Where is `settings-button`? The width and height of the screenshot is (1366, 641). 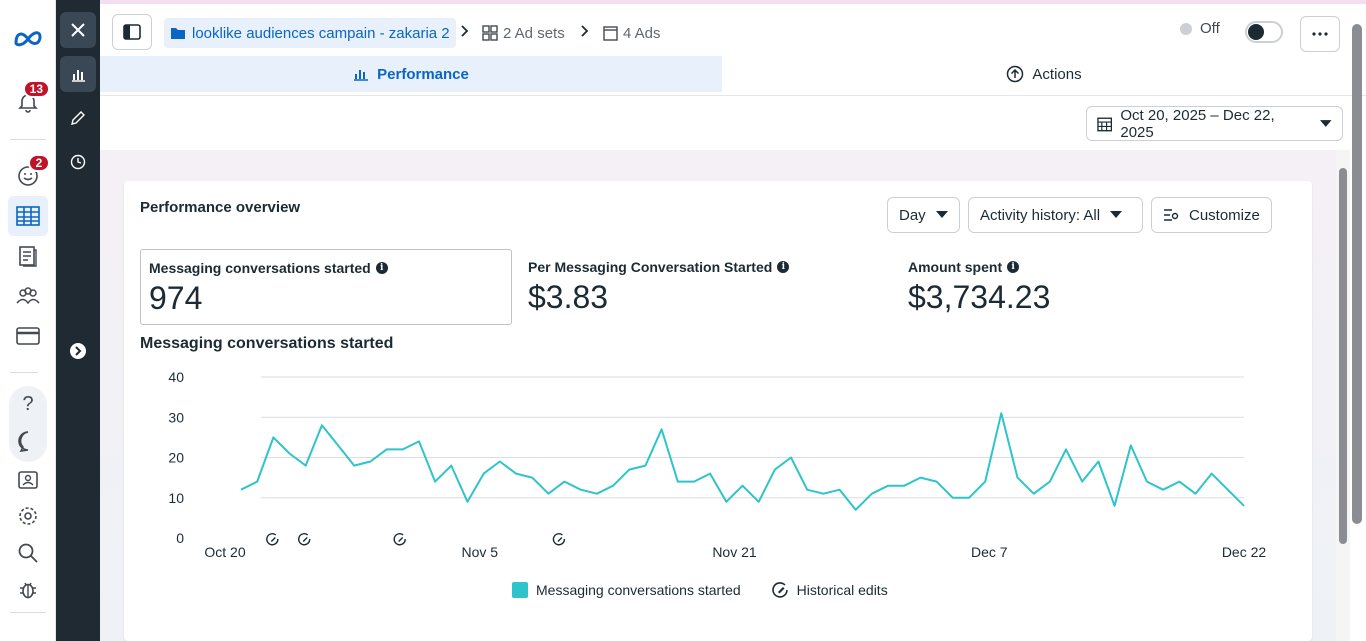 settings-button is located at coordinates (28, 516).